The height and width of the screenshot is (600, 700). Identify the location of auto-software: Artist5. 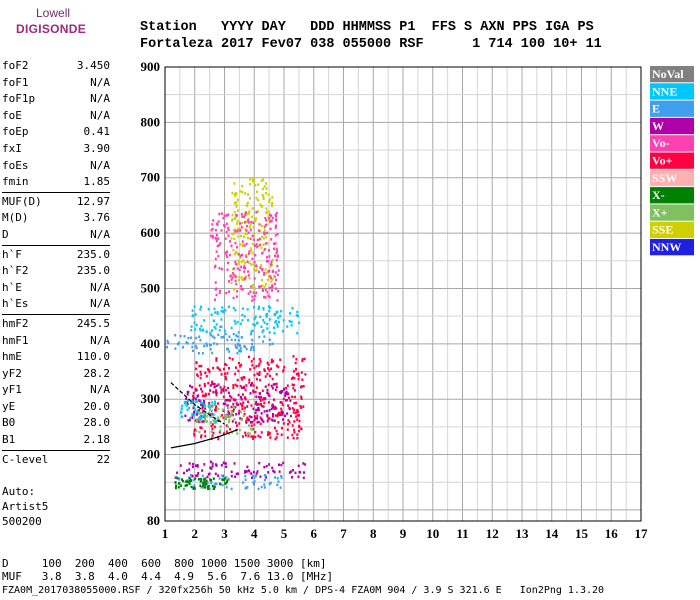
(25, 506).